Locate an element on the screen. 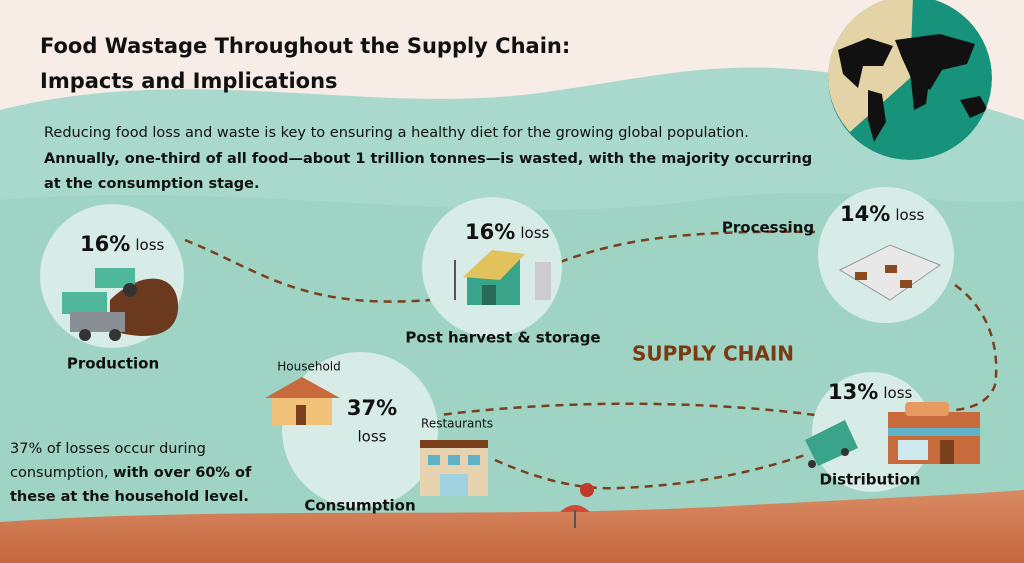 The height and width of the screenshot is (563, 1024). stage-name: Production is located at coordinates (113, 364).